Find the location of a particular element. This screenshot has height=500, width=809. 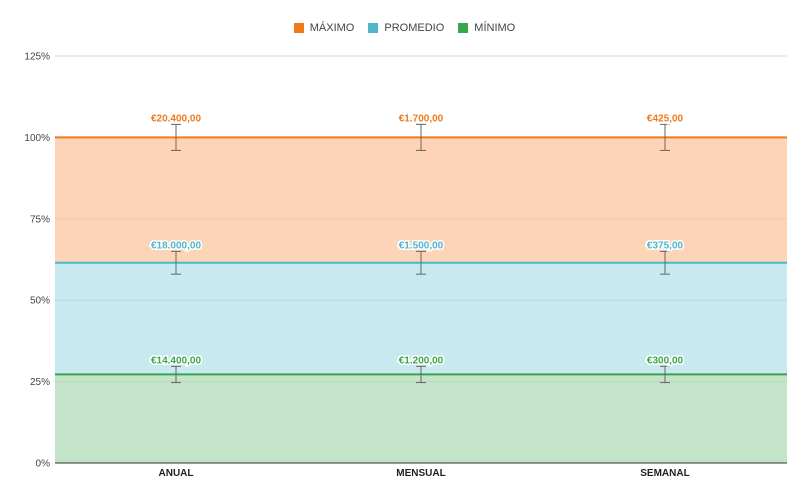

y-tick-label: 25% is located at coordinates (40, 382).